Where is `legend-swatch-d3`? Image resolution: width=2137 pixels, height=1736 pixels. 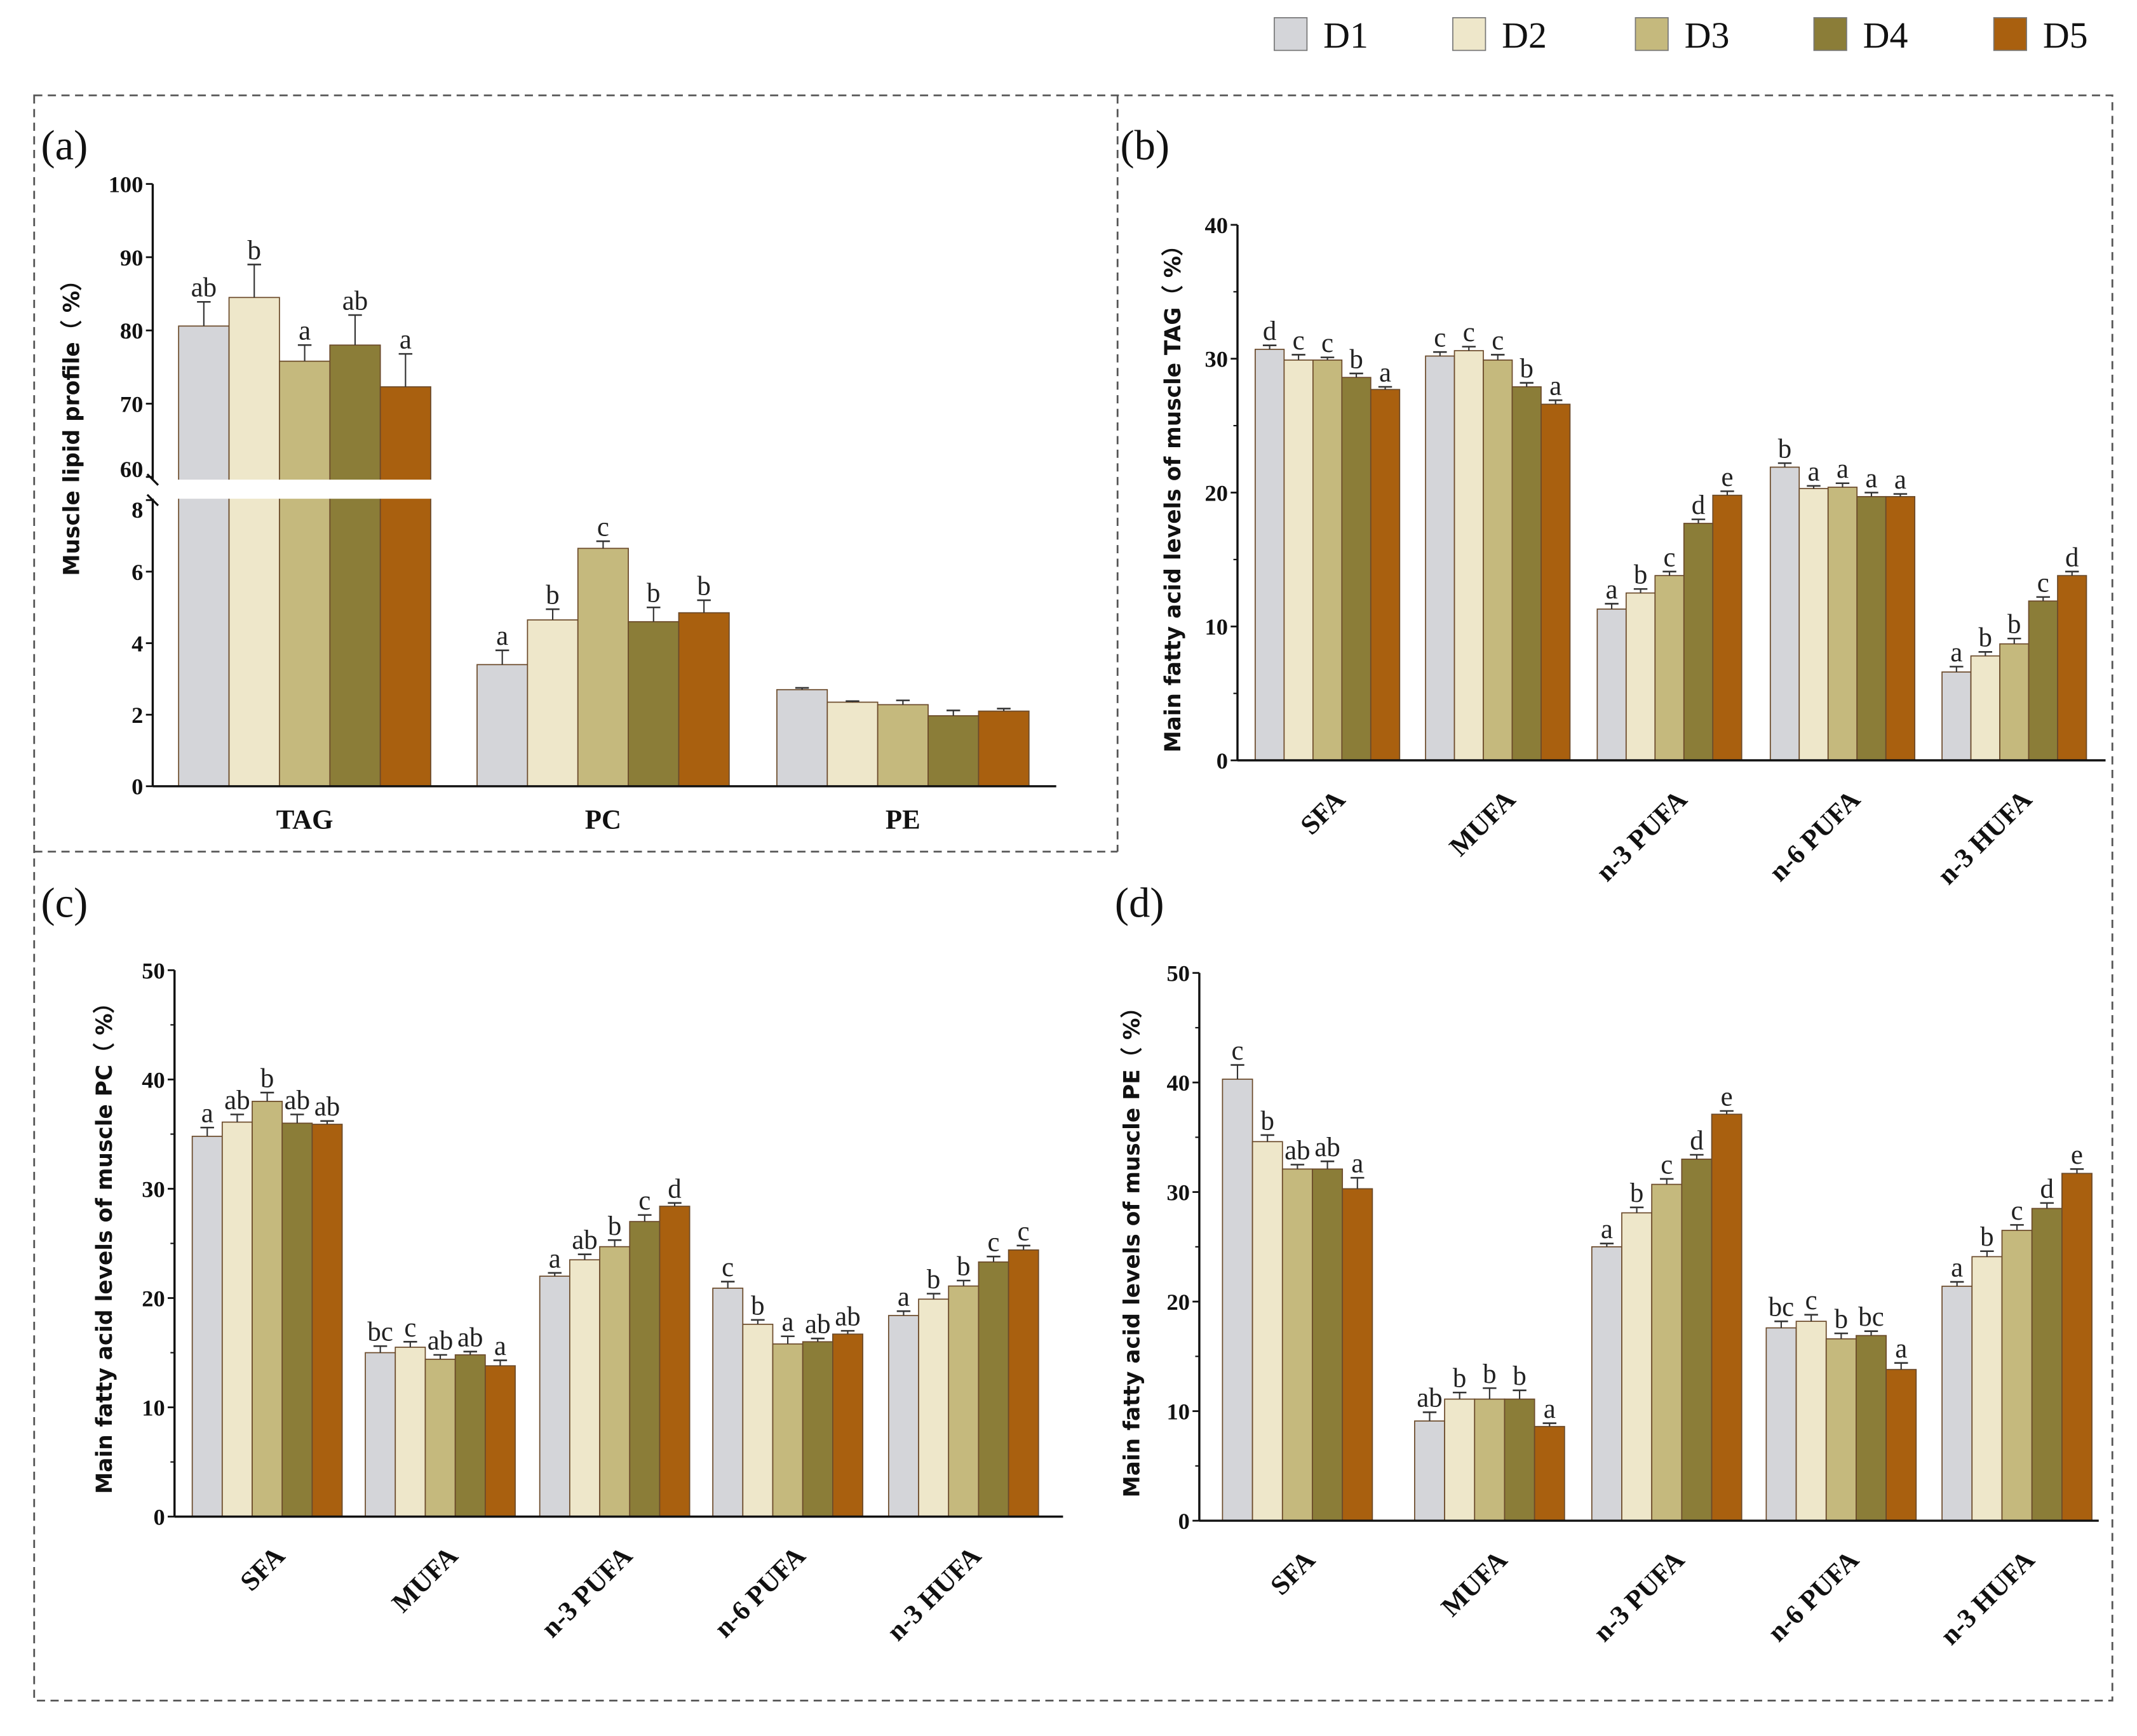 legend-swatch-d3 is located at coordinates (1652, 34).